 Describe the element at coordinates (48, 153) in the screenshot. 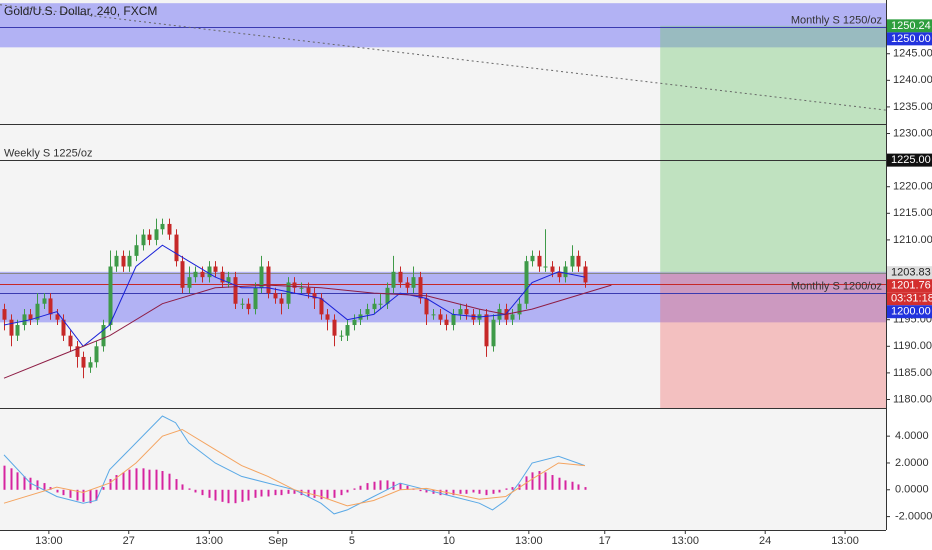

I see `level-label: Weekly S 1225/oz` at that location.